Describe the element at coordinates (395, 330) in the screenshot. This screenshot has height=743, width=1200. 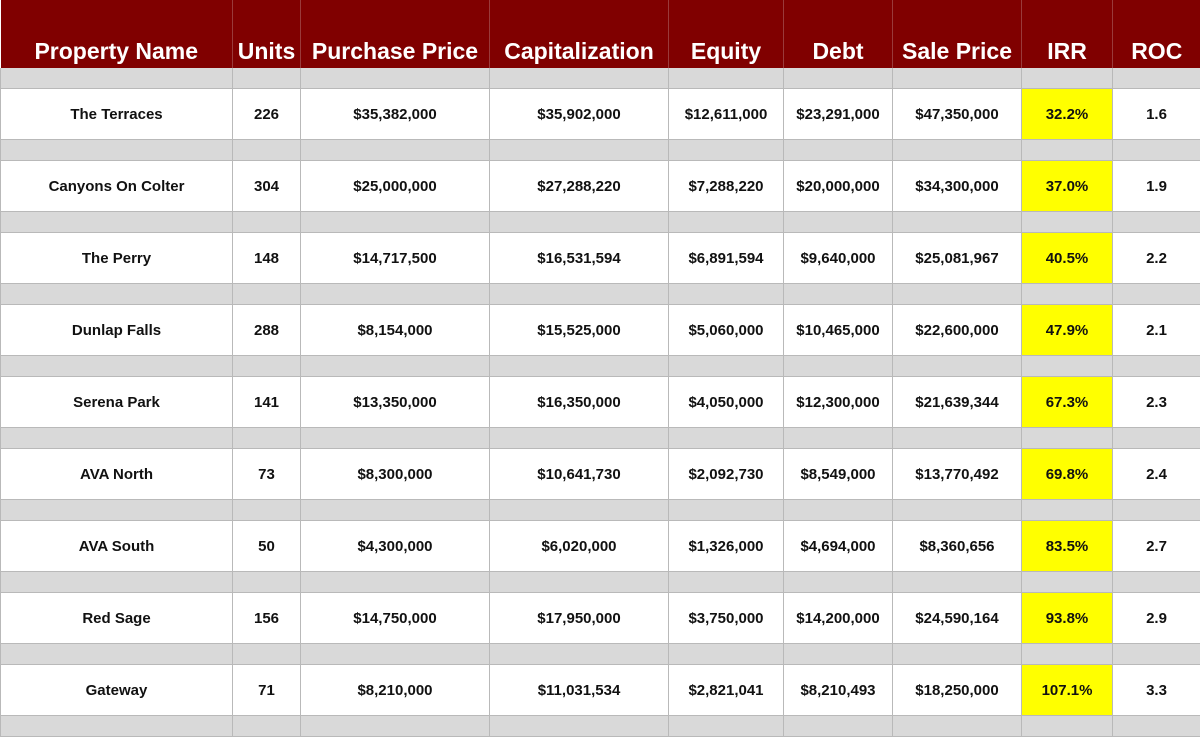
I see `cell-purchase-price: $8,154,000` at that location.